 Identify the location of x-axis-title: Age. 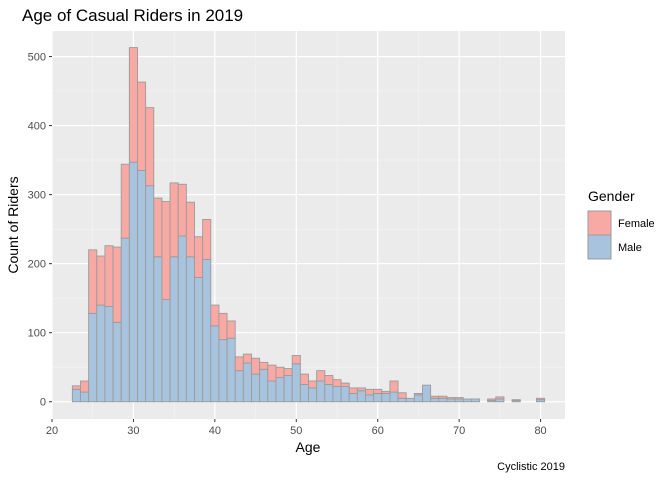
(308, 447).